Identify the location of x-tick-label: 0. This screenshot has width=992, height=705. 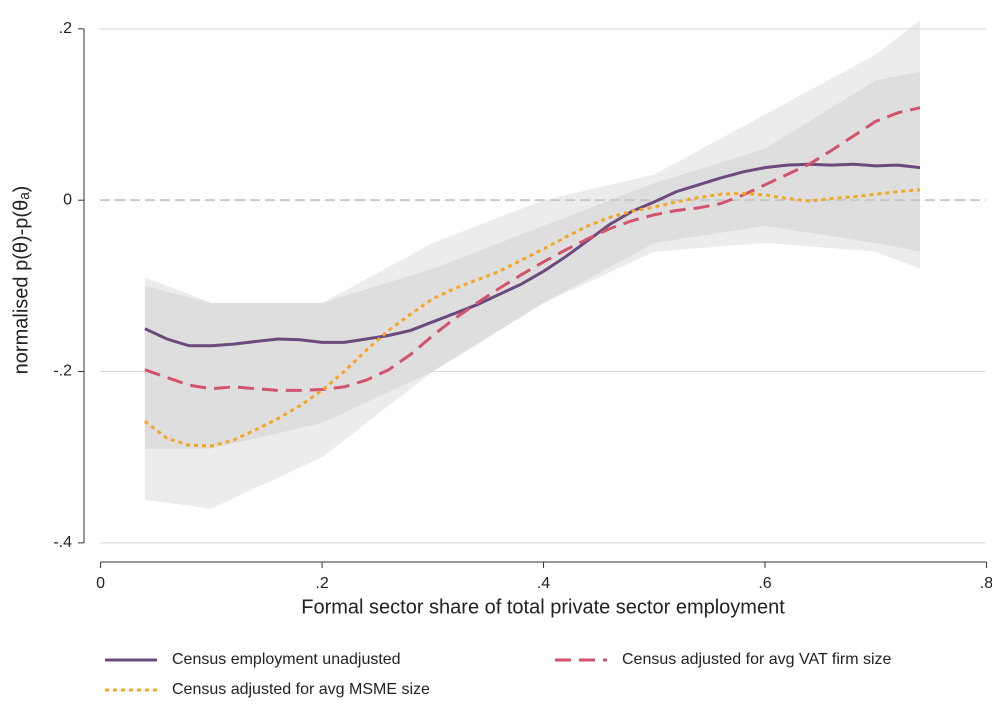
(100, 583).